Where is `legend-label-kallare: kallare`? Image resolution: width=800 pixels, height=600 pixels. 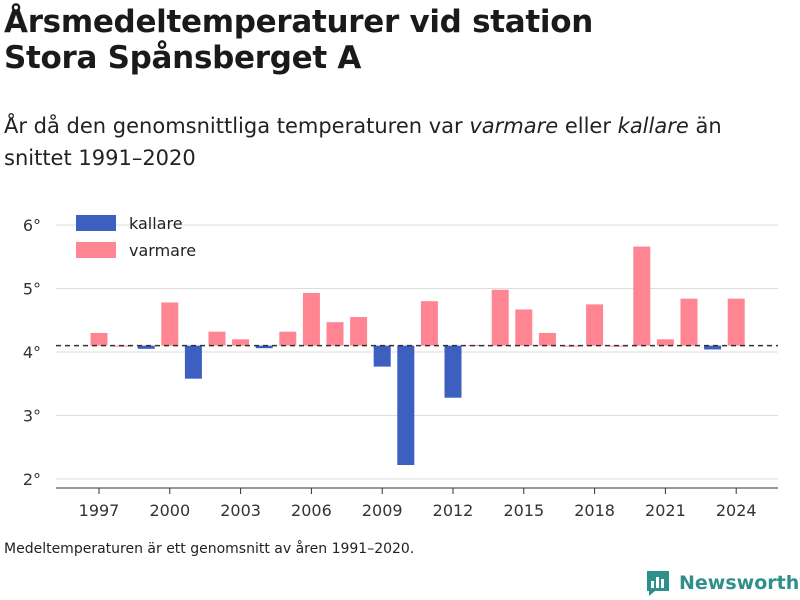
legend-label-kallare: kallare is located at coordinates (156, 223).